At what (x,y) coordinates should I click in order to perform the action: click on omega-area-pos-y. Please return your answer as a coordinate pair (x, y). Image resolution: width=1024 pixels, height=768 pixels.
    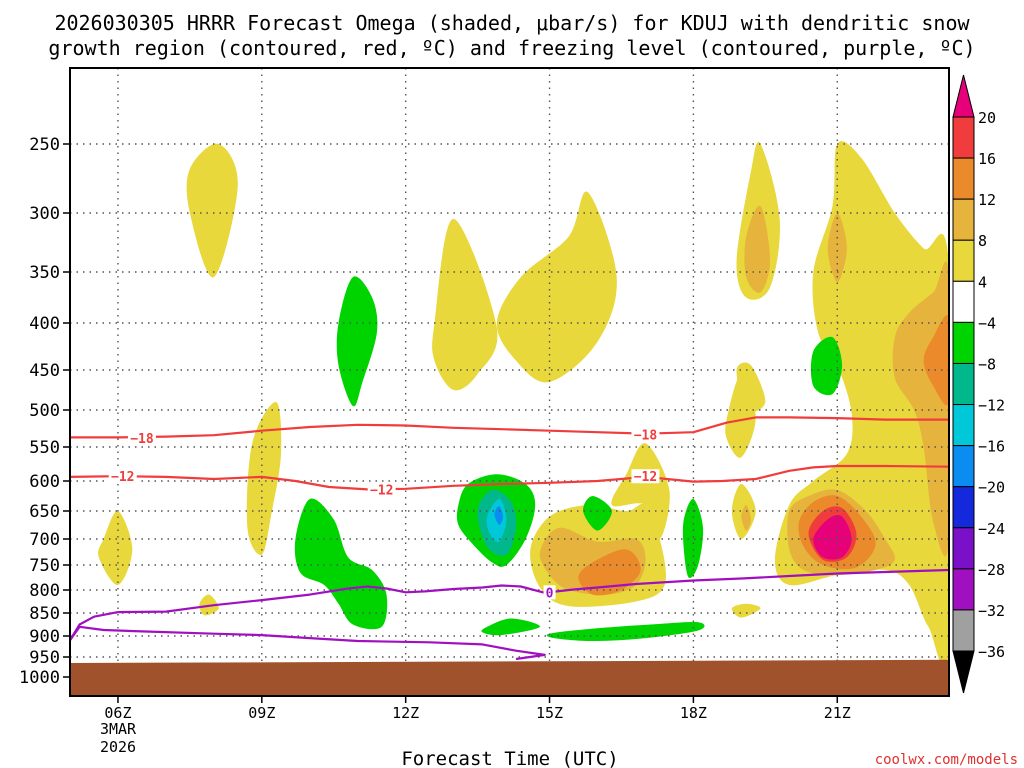
    Looking at the image, I should click on (832, 537).